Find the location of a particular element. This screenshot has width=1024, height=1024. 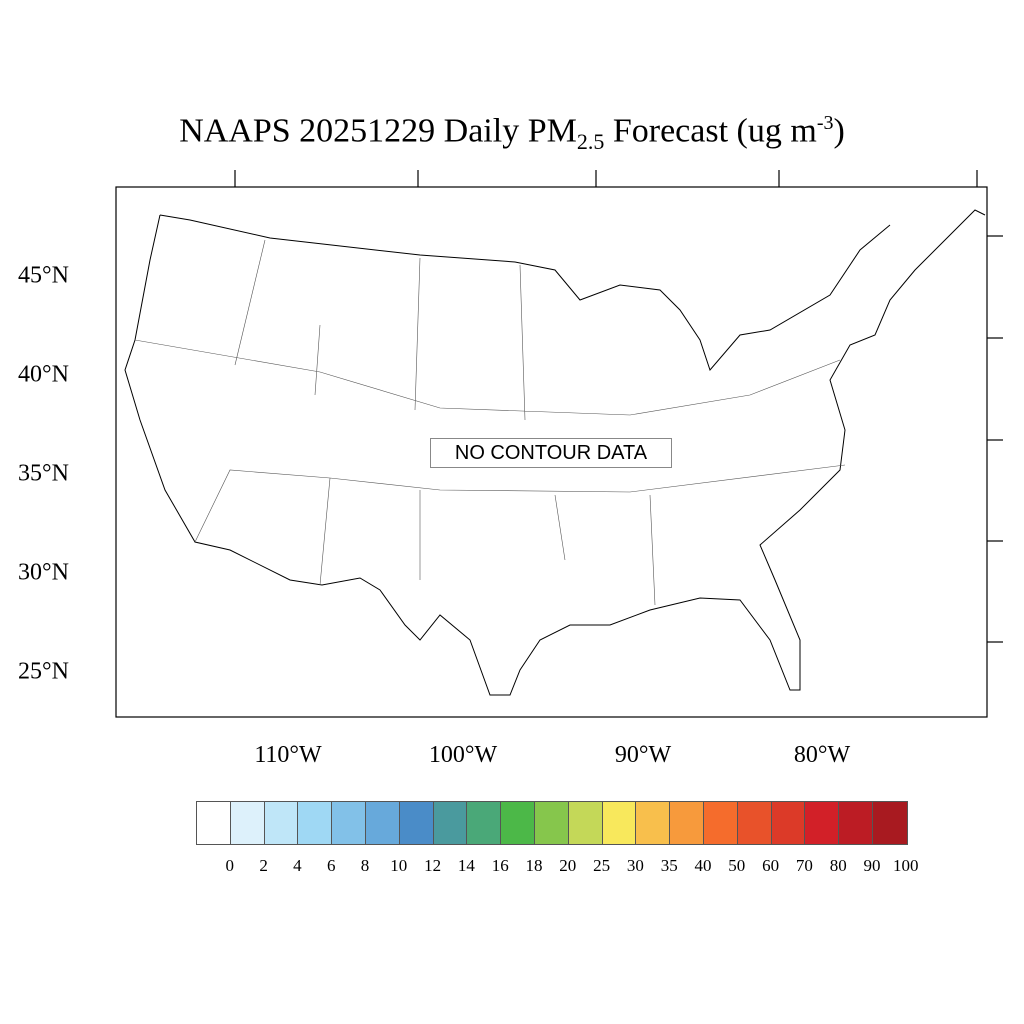

colorbar-label: 35 is located at coordinates (669, 865).